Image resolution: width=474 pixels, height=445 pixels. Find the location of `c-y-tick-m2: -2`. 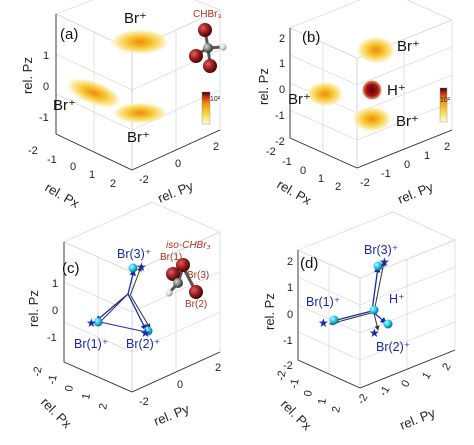

c-y-tick-m2: -2 is located at coordinates (144, 402).